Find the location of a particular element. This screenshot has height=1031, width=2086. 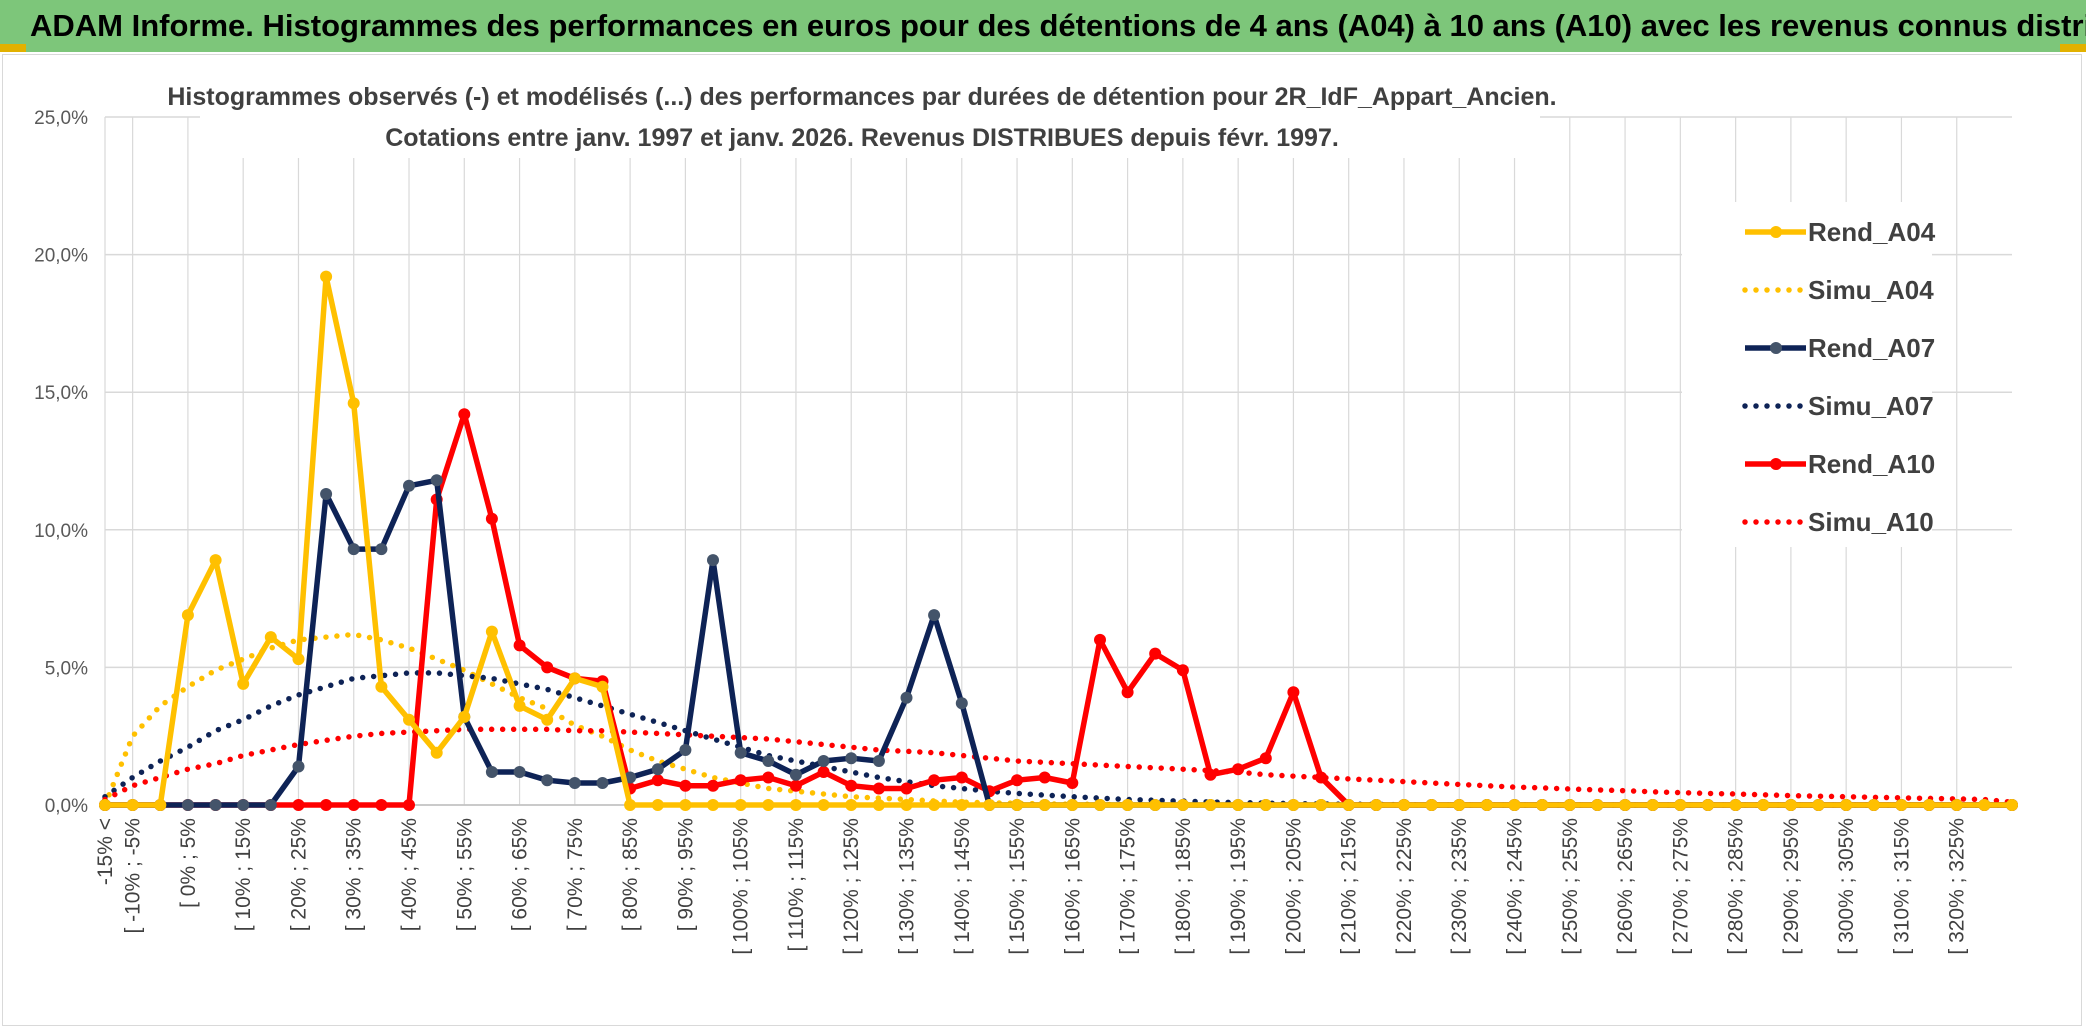

chart-title-background is located at coordinates (870, 118).